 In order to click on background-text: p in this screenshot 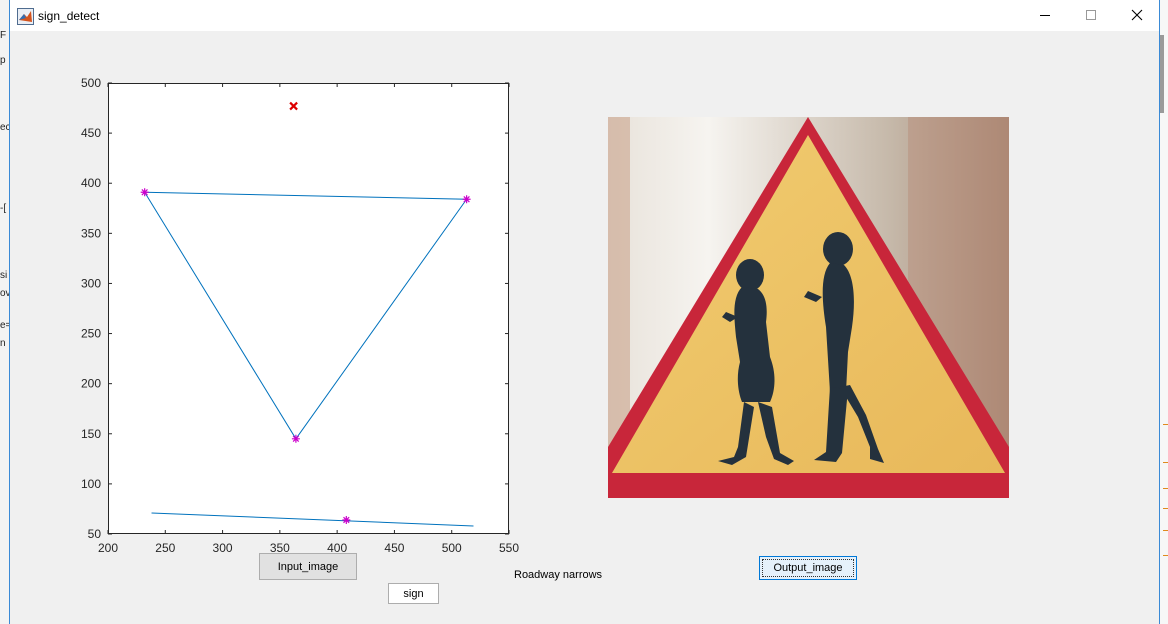, I will do `click(3, 60)`.